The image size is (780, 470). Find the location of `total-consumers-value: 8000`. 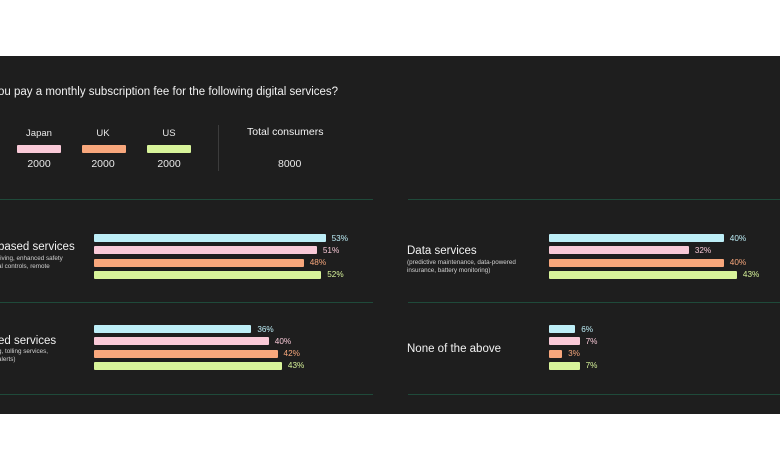

total-consumers-value: 8000 is located at coordinates (290, 164).